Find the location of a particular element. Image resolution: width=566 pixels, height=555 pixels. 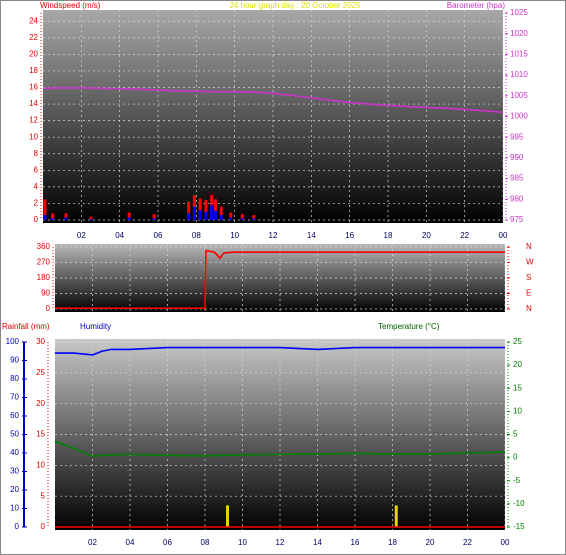

y-tick-label: 8 is located at coordinates (36, 153).